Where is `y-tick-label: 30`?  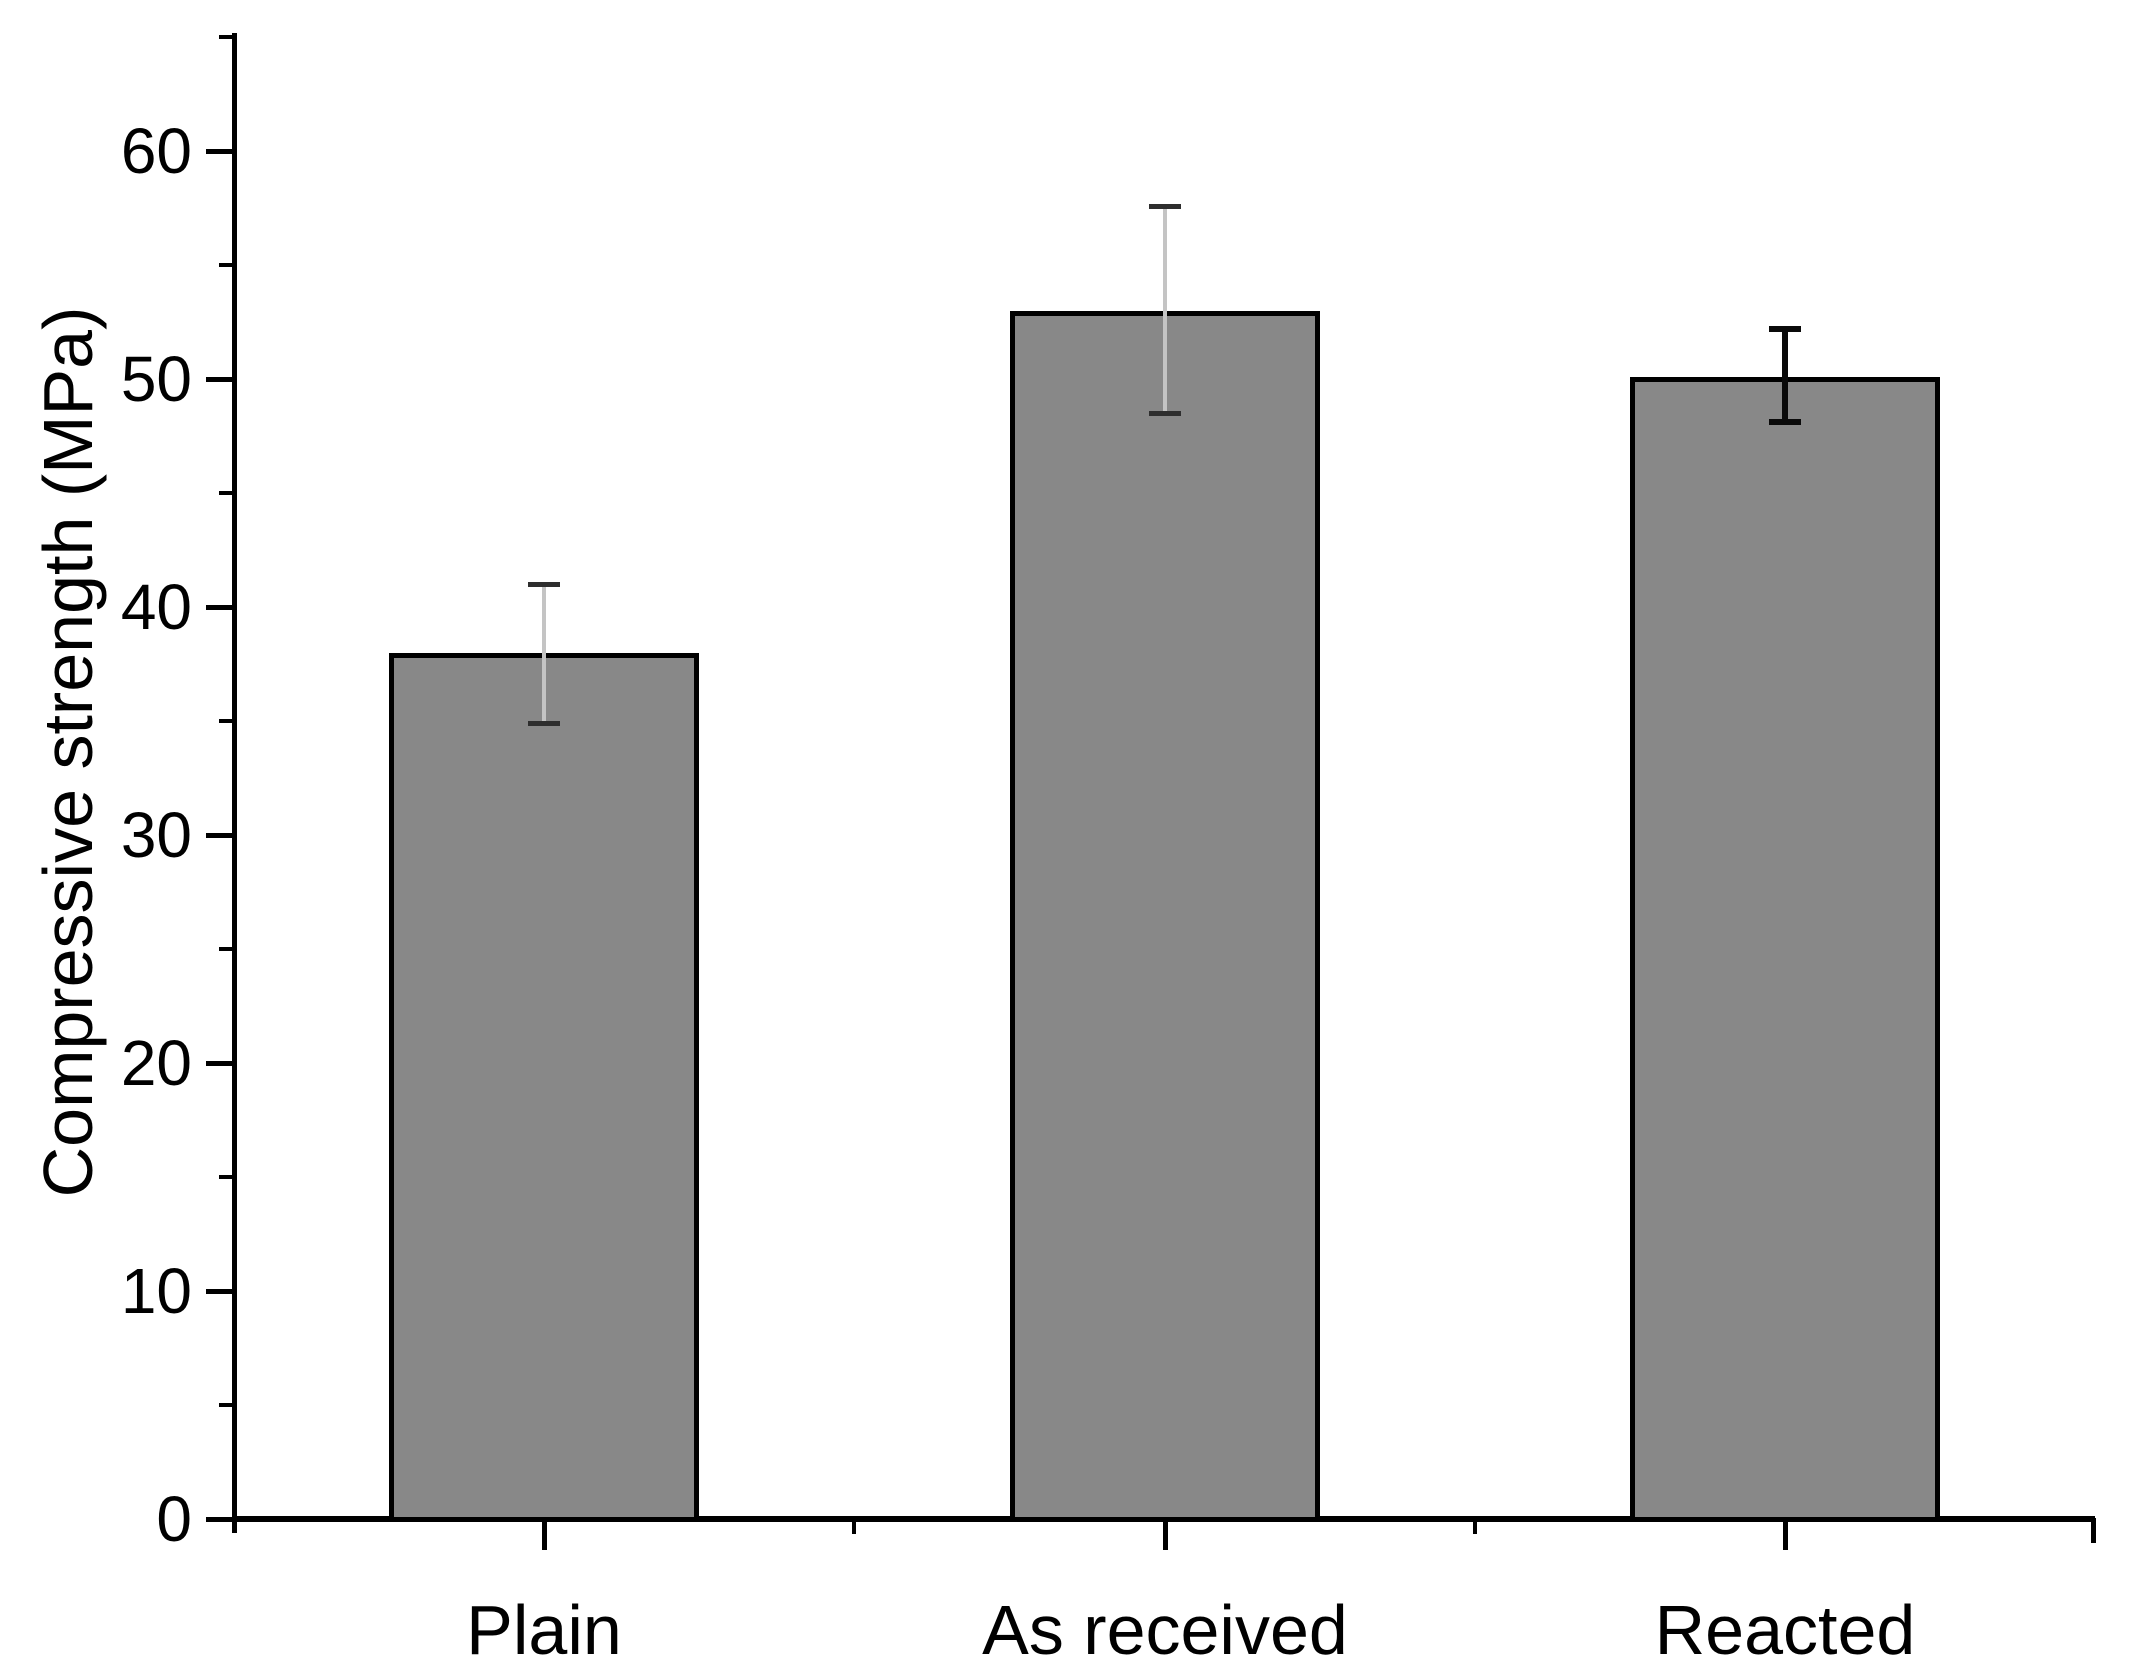 y-tick-label: 30 is located at coordinates (156, 835).